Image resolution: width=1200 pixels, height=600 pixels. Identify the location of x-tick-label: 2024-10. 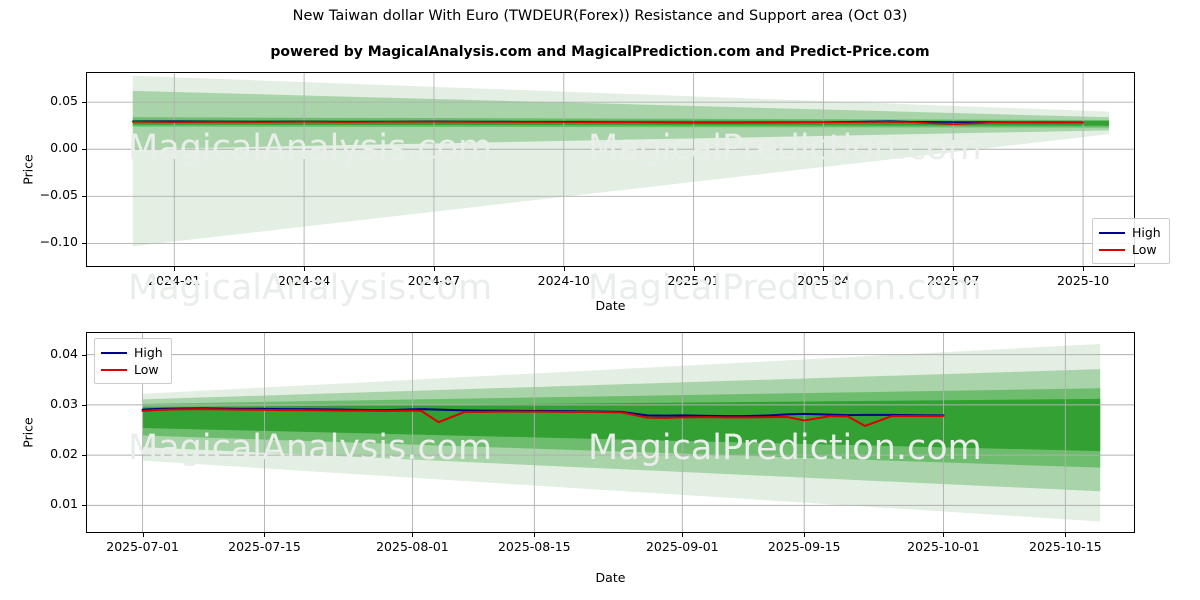
(563, 280).